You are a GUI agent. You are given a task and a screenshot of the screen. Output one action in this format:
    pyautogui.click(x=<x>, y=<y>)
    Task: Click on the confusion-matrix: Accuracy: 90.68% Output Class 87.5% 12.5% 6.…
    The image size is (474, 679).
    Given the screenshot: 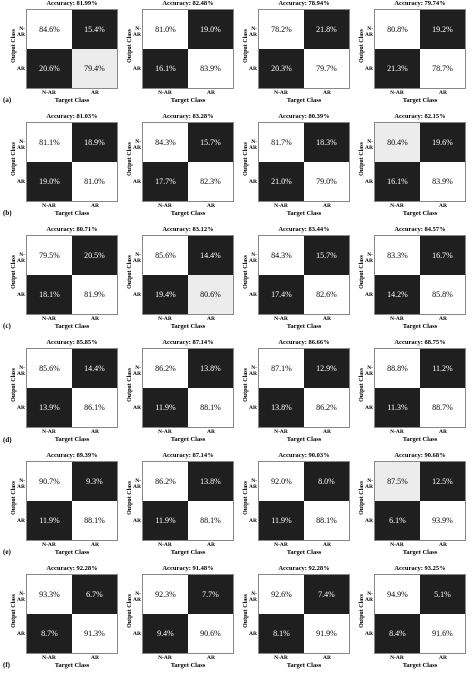 What is the action you would take?
    pyautogui.click(x=415, y=508)
    